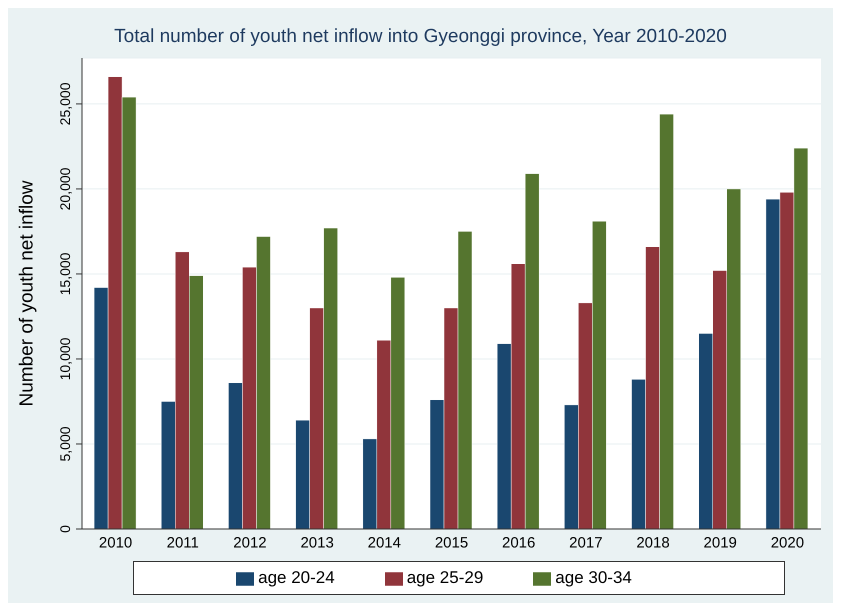  I want to click on x-tick-label: 2016, so click(519, 543).